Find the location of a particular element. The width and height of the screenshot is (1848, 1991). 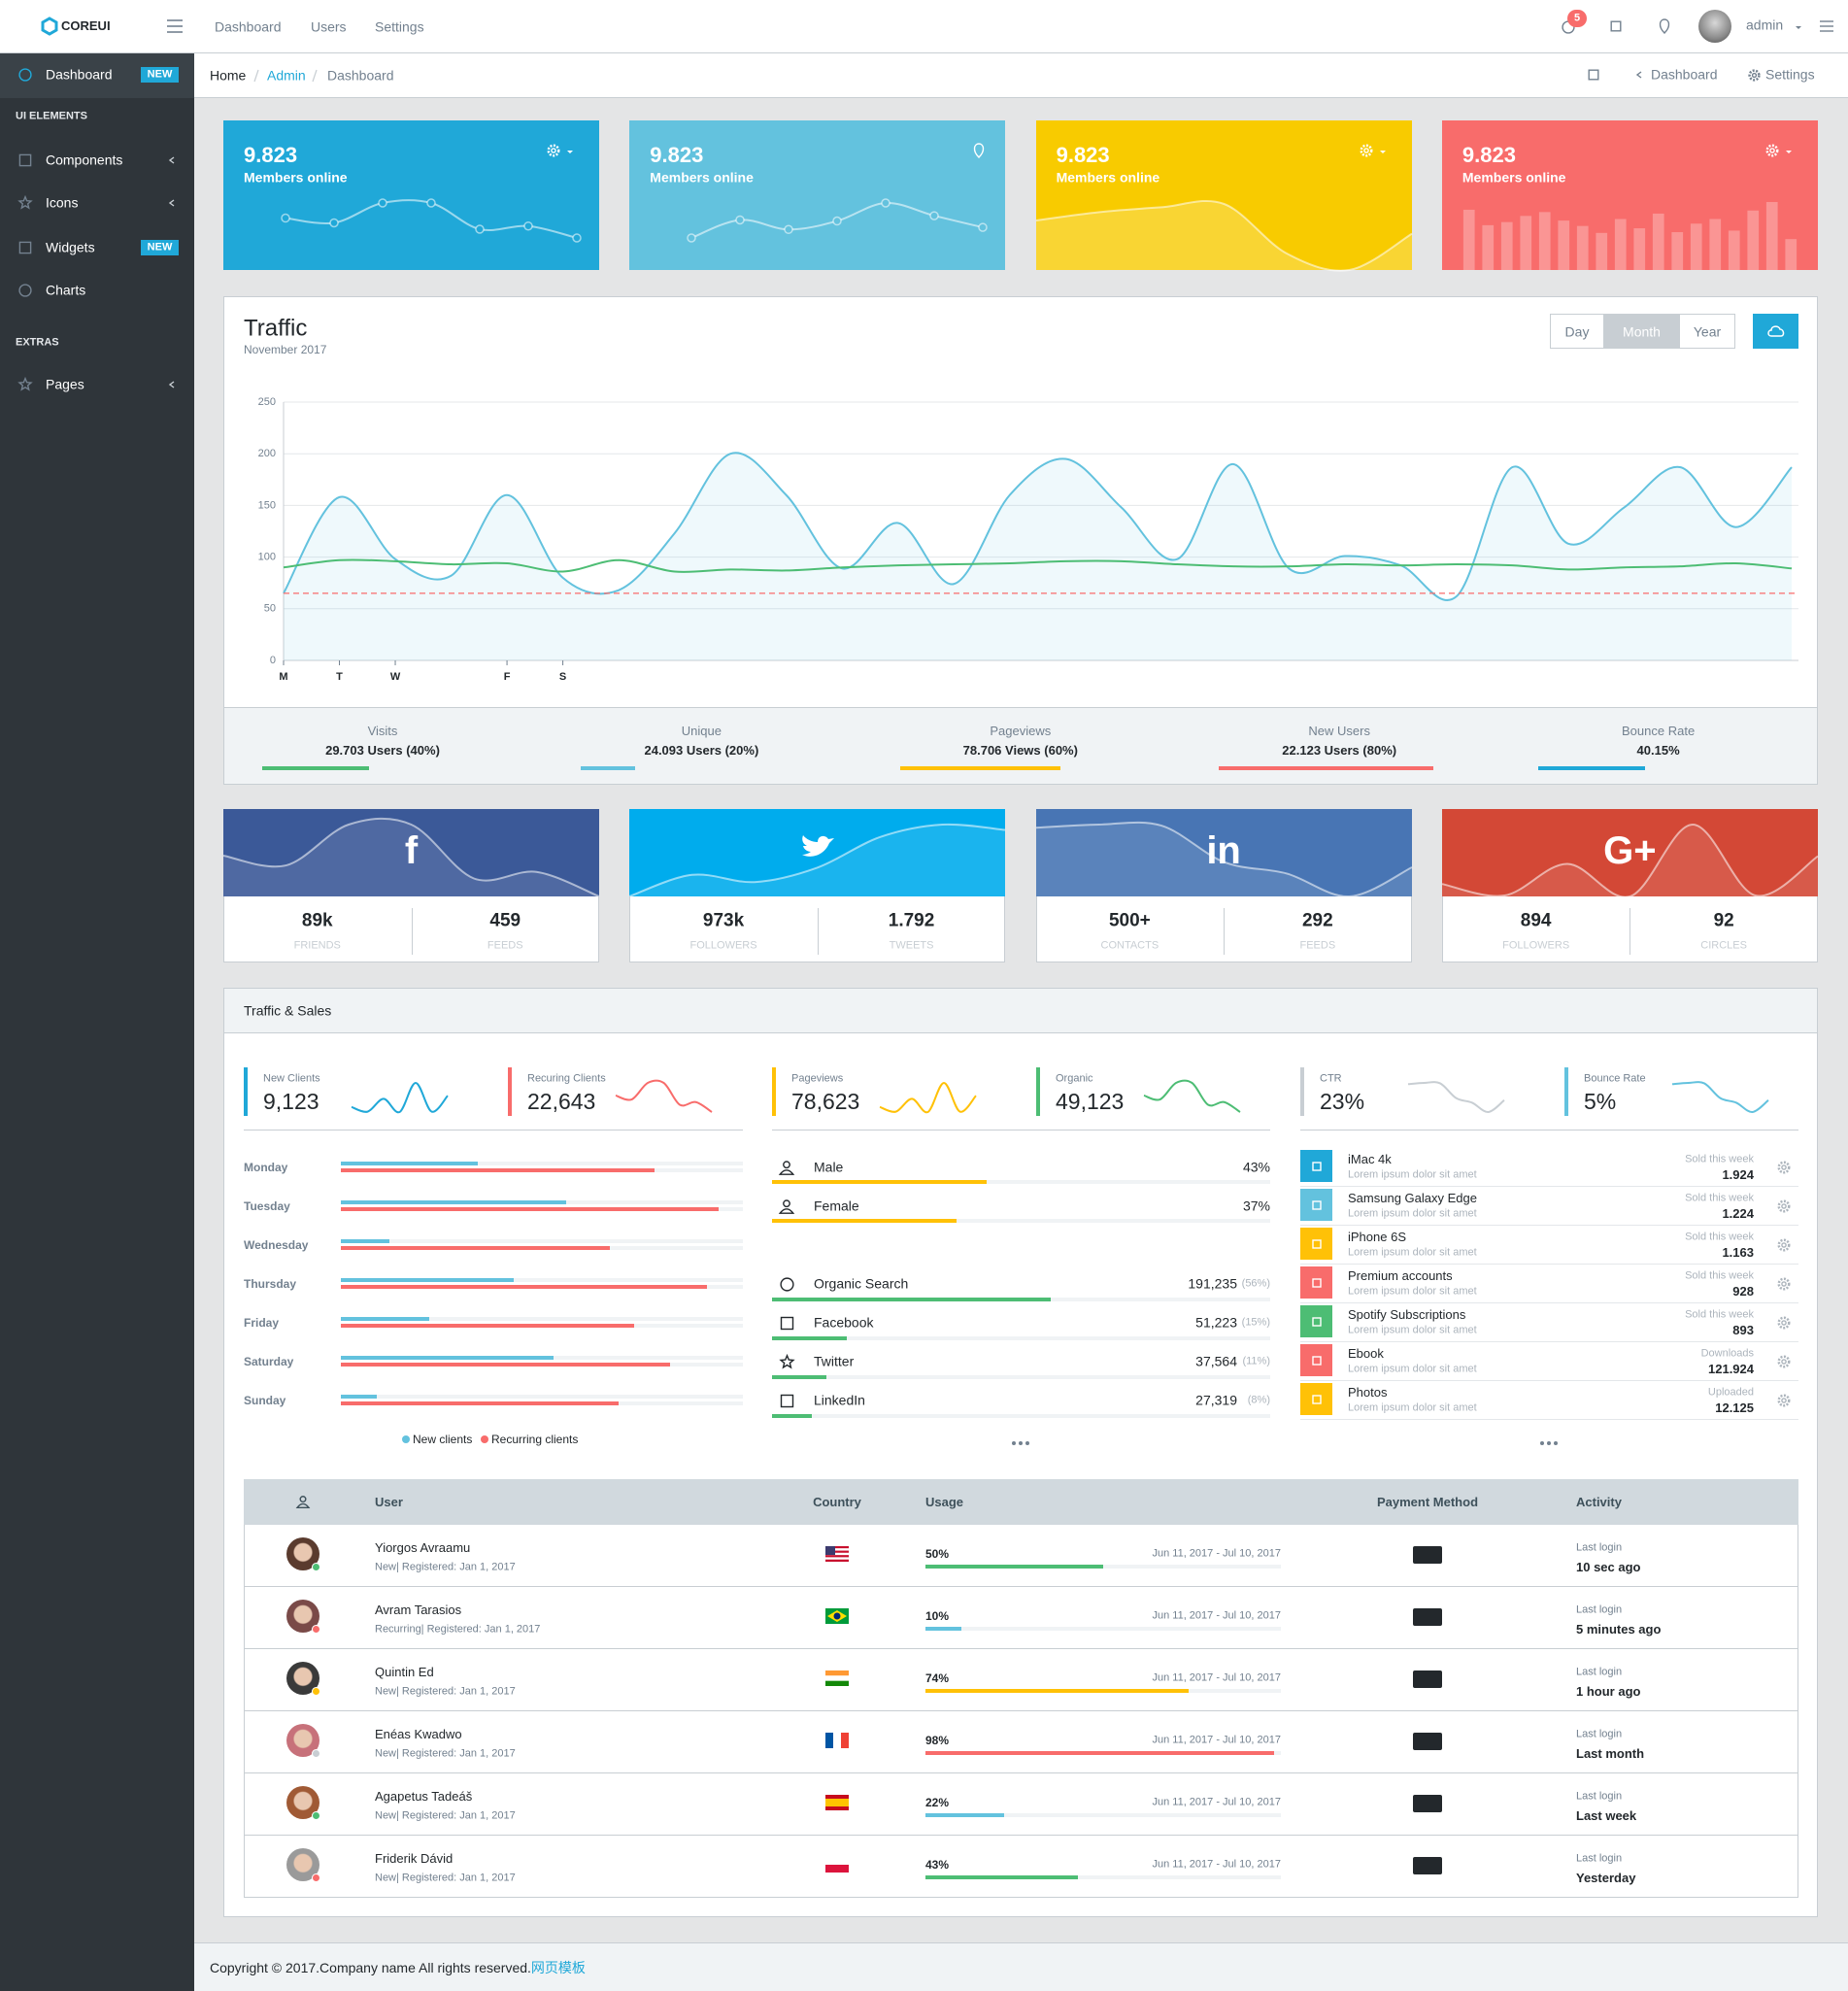

sidebar-link: Pages is located at coordinates (65, 384).